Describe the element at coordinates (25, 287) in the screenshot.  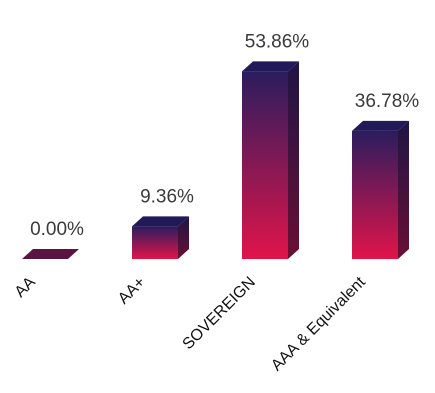
I see `category-label-aa: AA` at that location.